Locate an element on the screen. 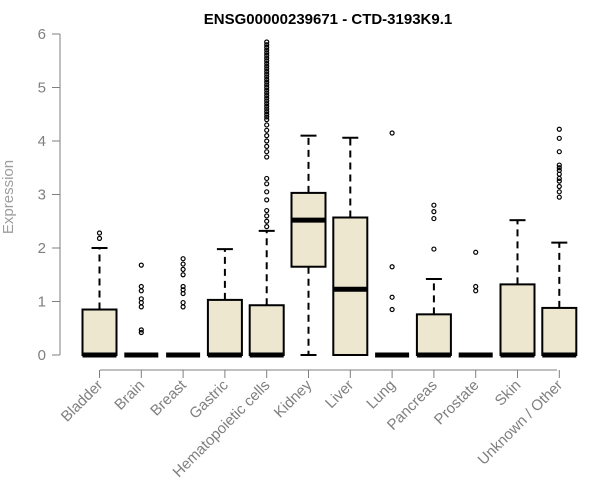  y-tick-label: 6 is located at coordinates (42, 34).